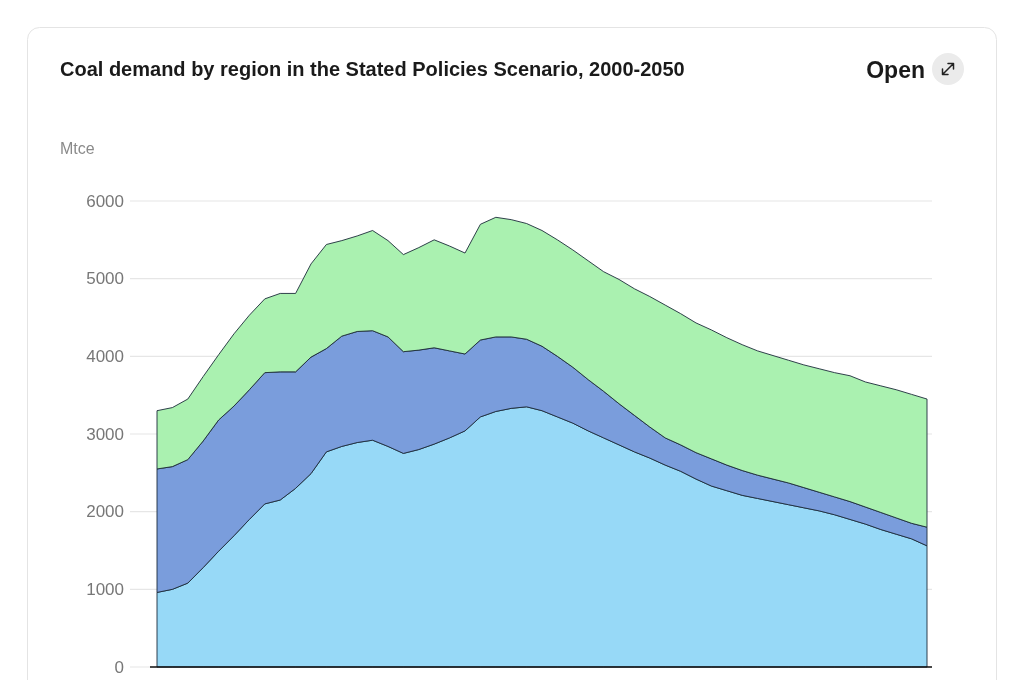 This screenshot has width=1024, height=680. What do you see at coordinates (105, 356) in the screenshot?
I see `y-tick-label: 4000` at bounding box center [105, 356].